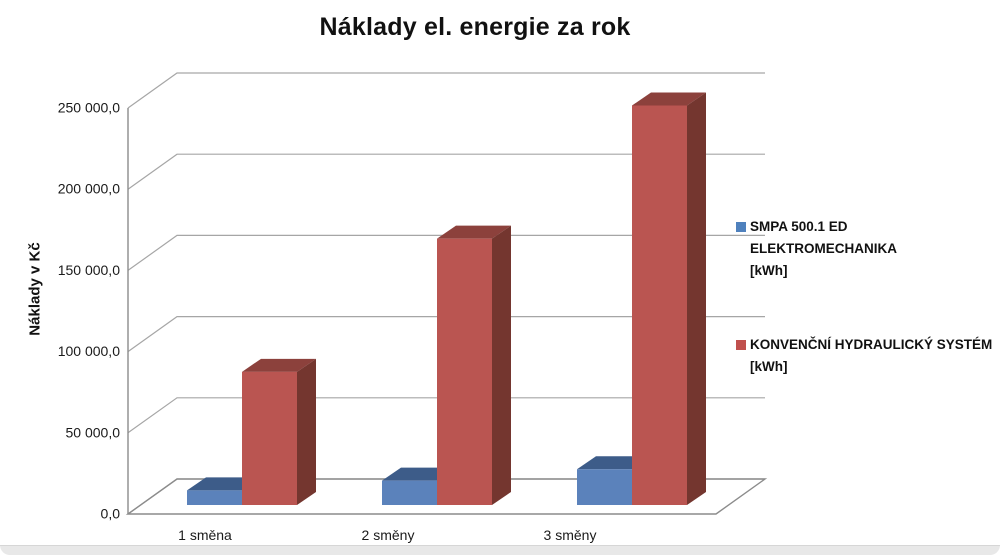 The image size is (1000, 555). Describe the element at coordinates (475, 27) in the screenshot. I see `chart-title: Náklady el. energie za rok` at that location.